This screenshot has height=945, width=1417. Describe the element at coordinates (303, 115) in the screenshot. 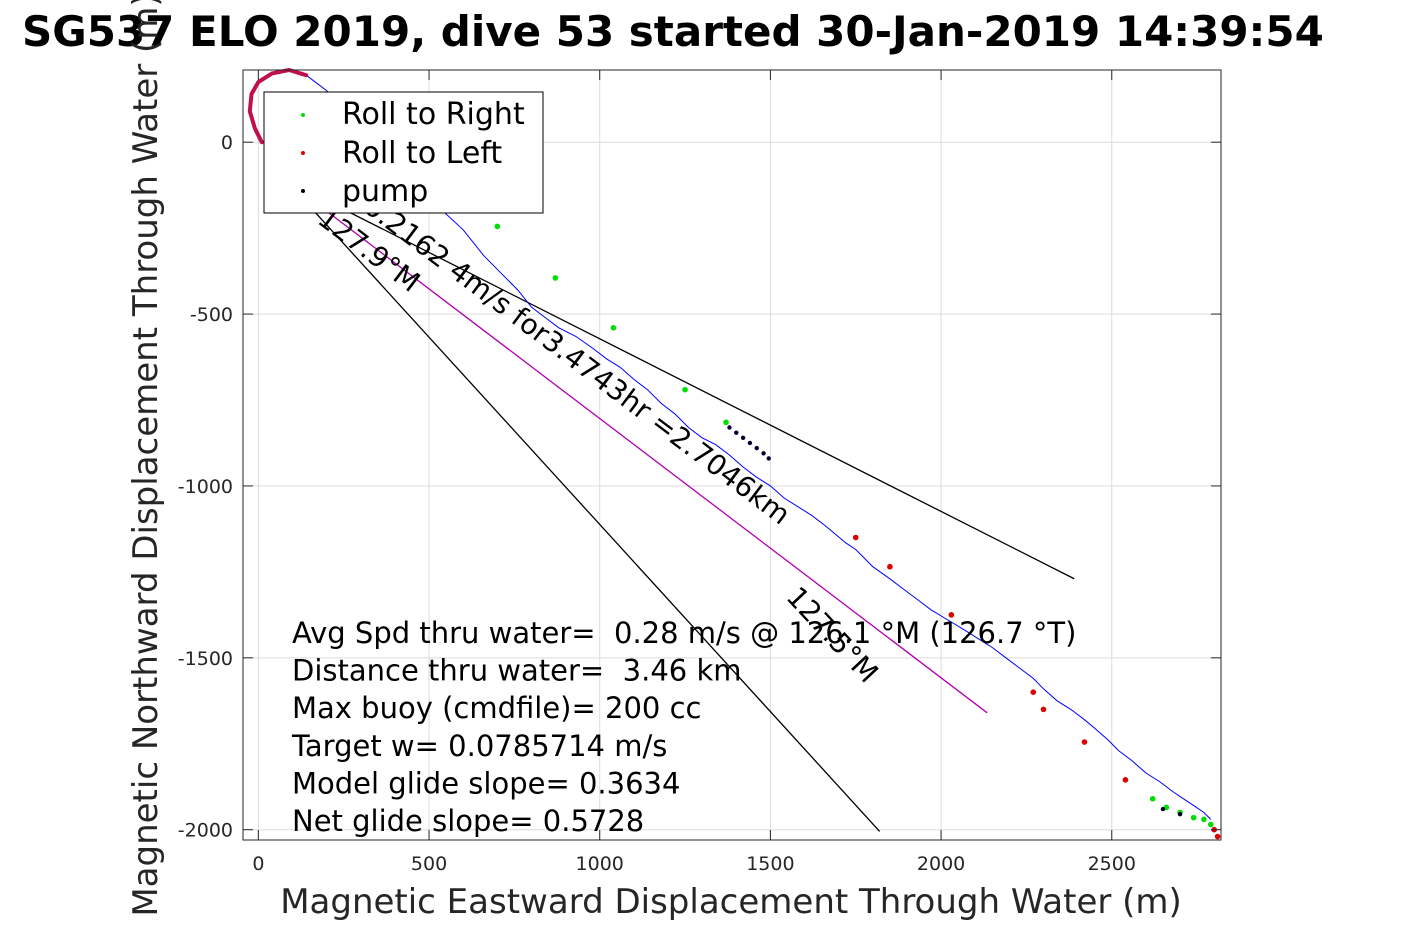

I see `legend-marker-roll-right` at that location.